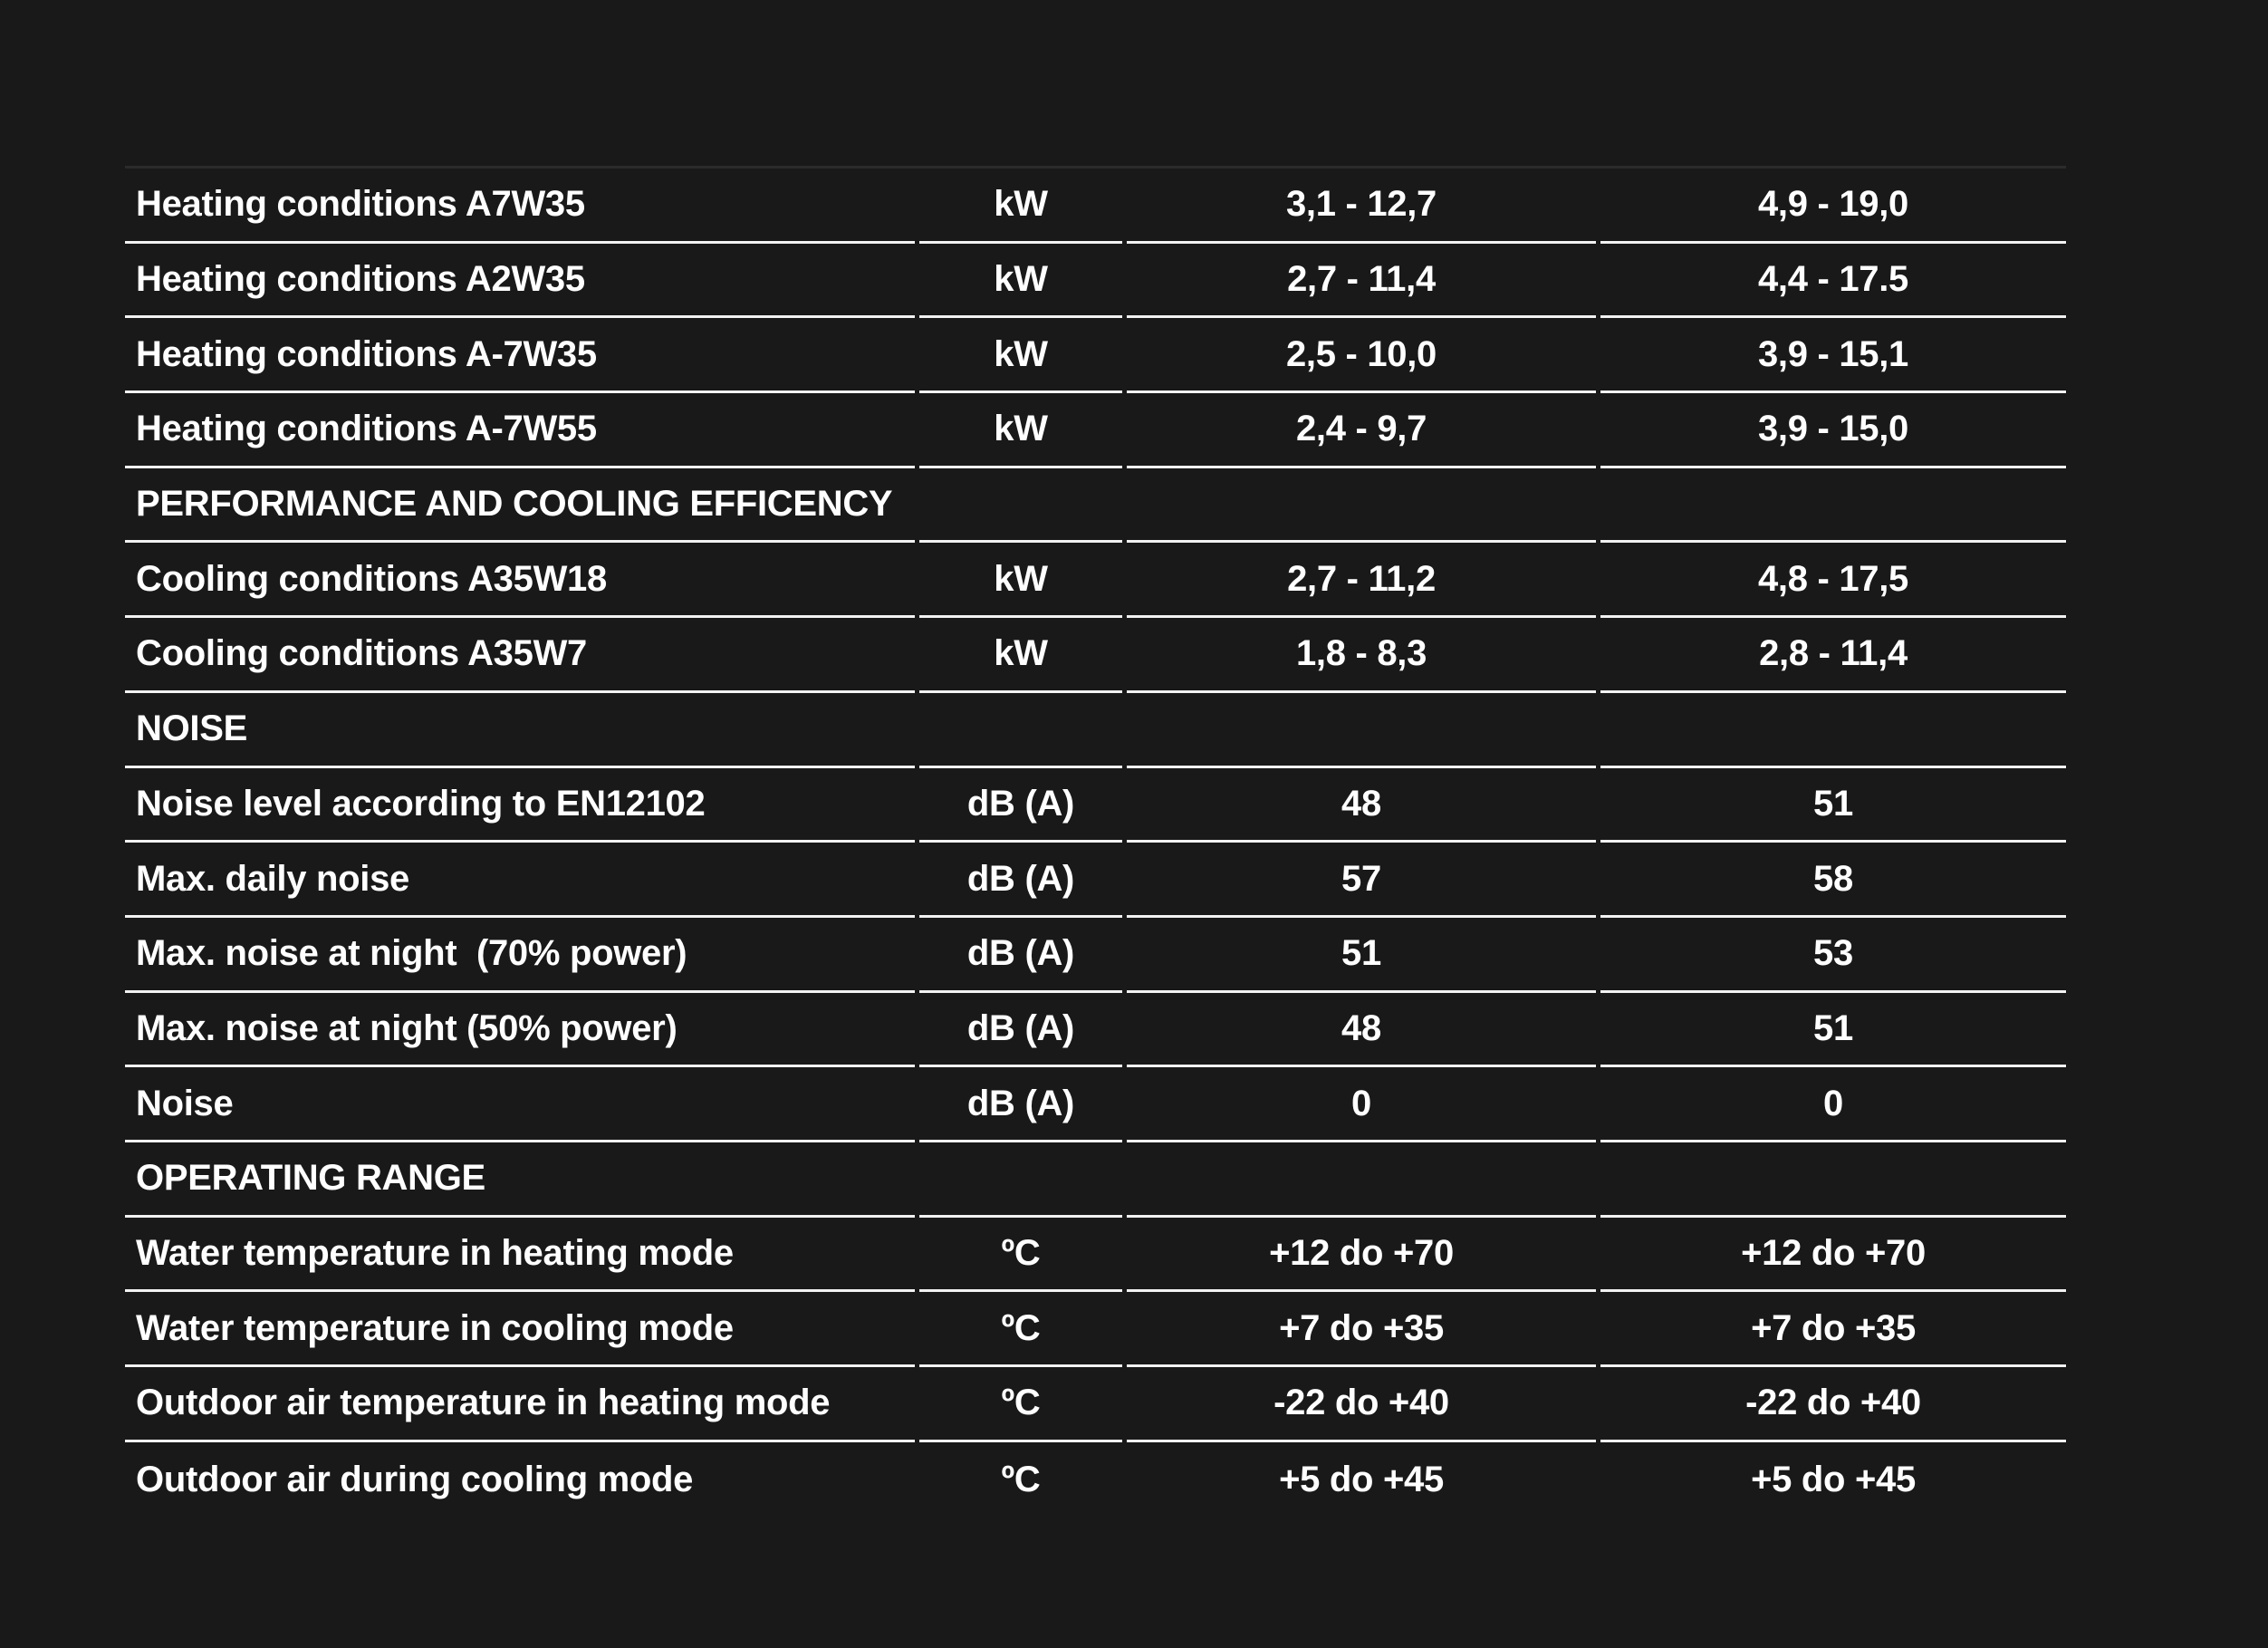 The height and width of the screenshot is (1648, 2268). Describe the element at coordinates (520, 806) in the screenshot. I see `row-label: Noise level according to EN12102` at that location.